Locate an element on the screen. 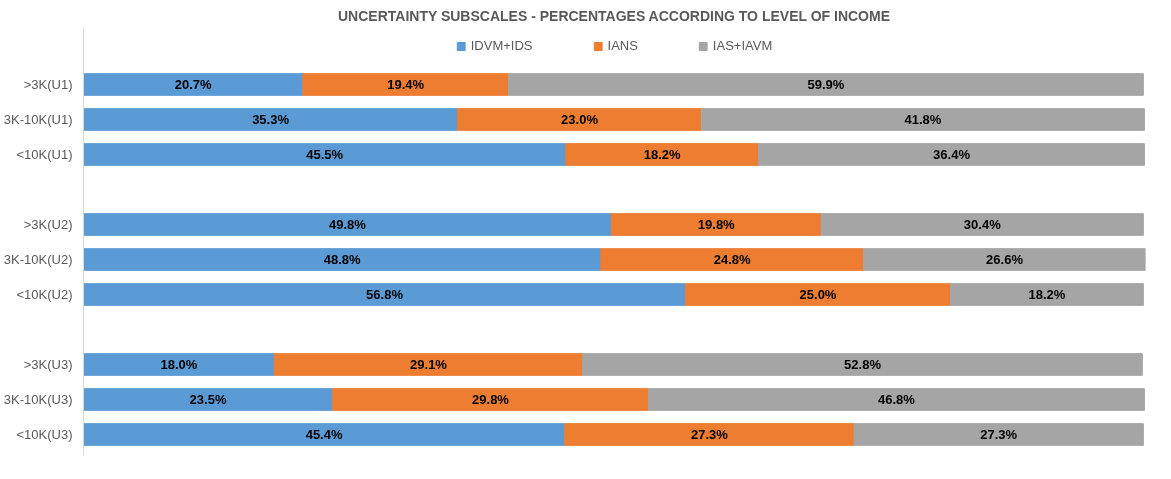 Image resolution: width=1171 pixels, height=479 pixels. data-label: 19.8% is located at coordinates (716, 224).